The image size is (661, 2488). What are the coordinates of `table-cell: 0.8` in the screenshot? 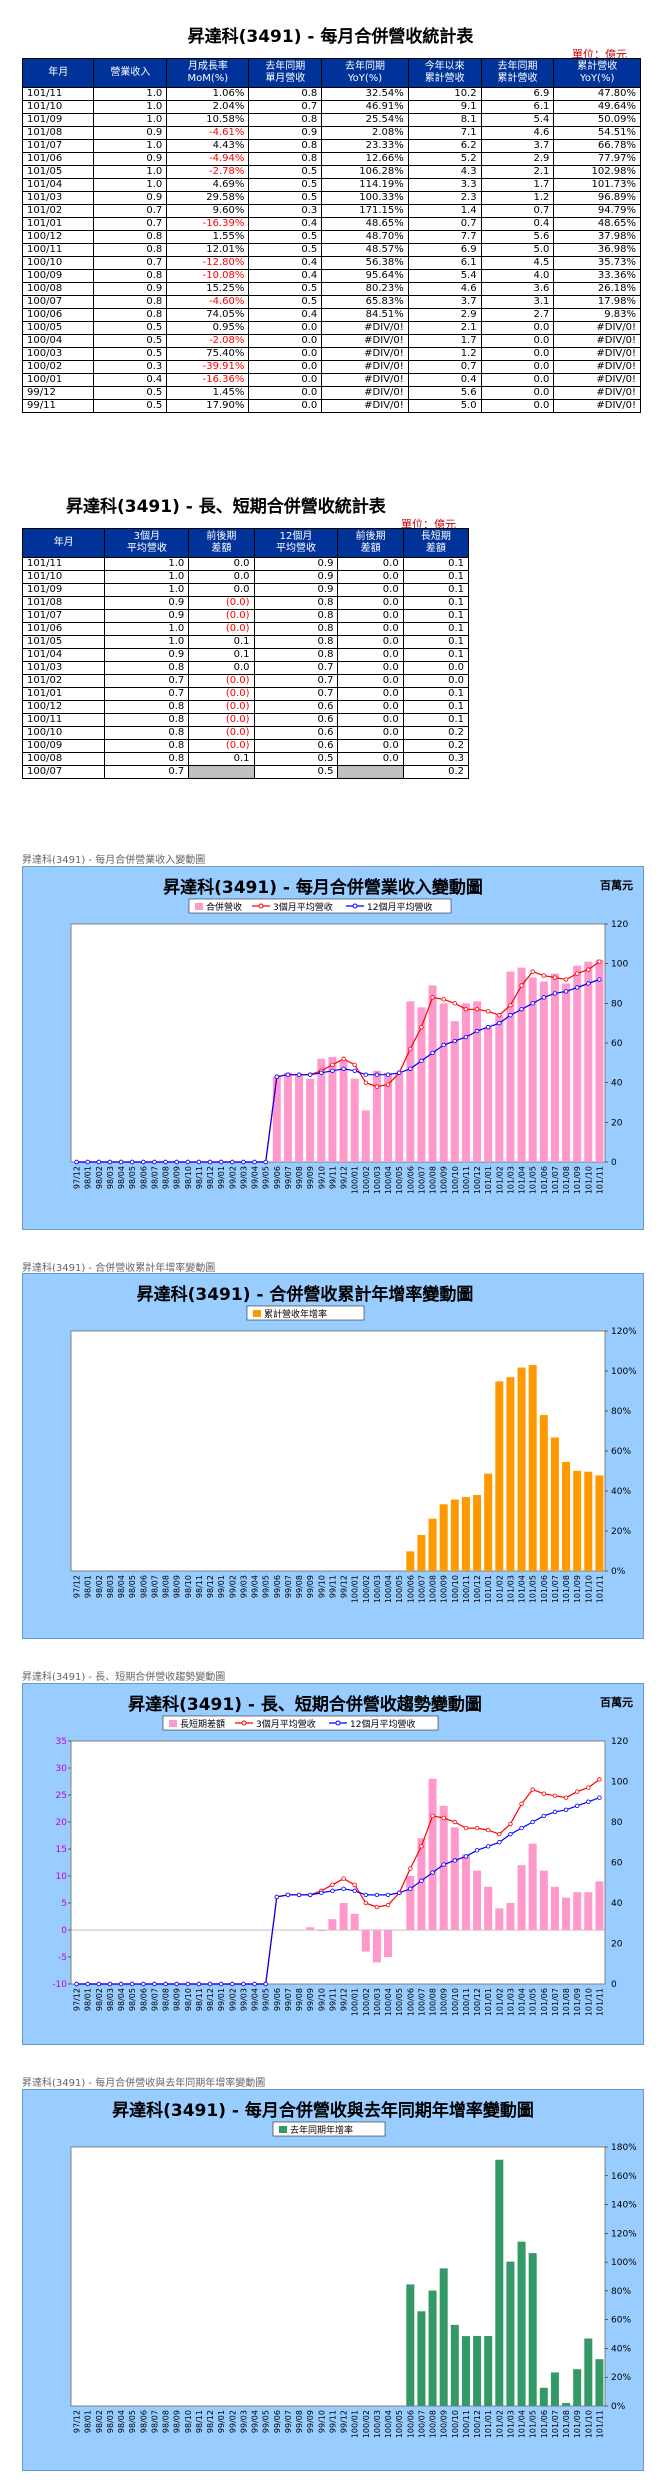 It's located at (130, 237).